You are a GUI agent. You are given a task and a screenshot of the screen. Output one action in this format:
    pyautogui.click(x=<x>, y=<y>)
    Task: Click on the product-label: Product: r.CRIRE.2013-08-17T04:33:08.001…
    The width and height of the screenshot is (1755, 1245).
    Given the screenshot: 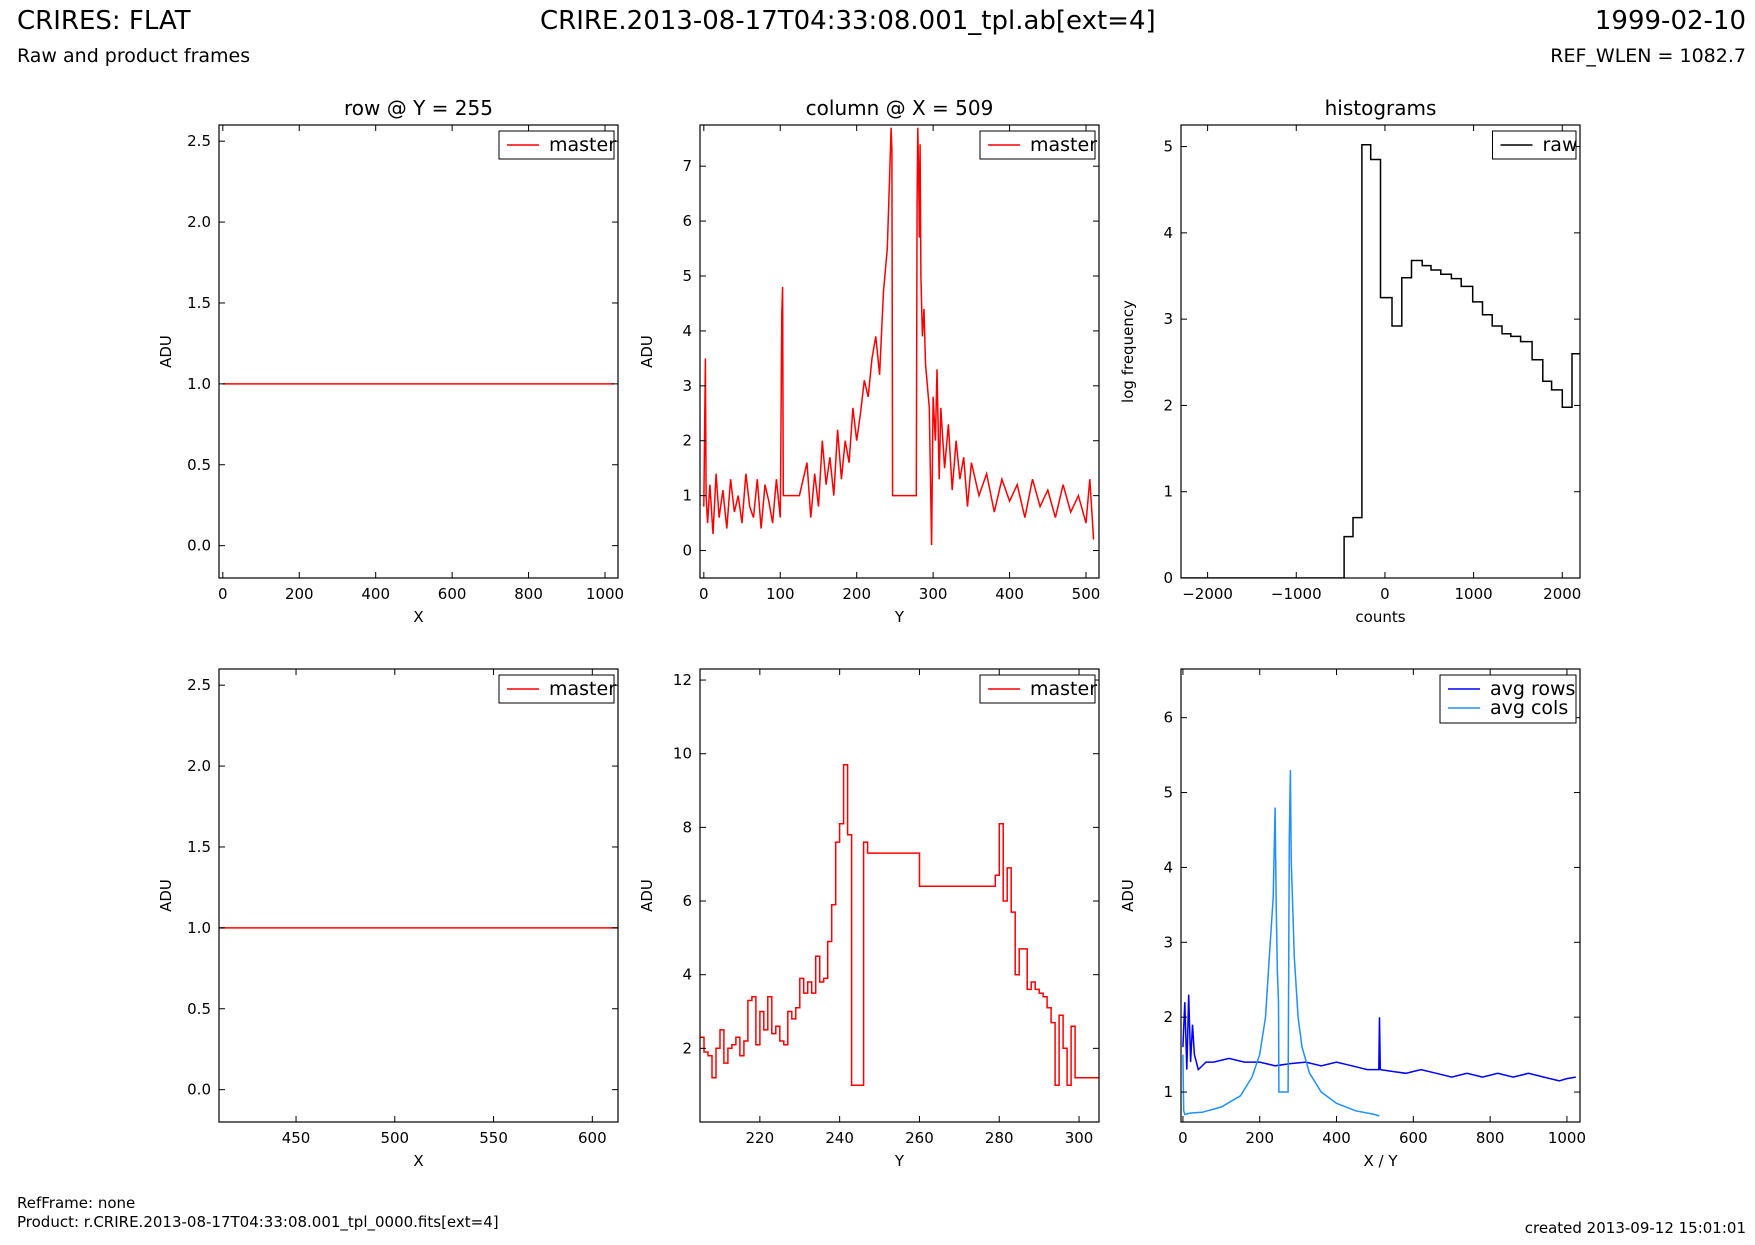 What is the action you would take?
    pyautogui.click(x=258, y=1222)
    